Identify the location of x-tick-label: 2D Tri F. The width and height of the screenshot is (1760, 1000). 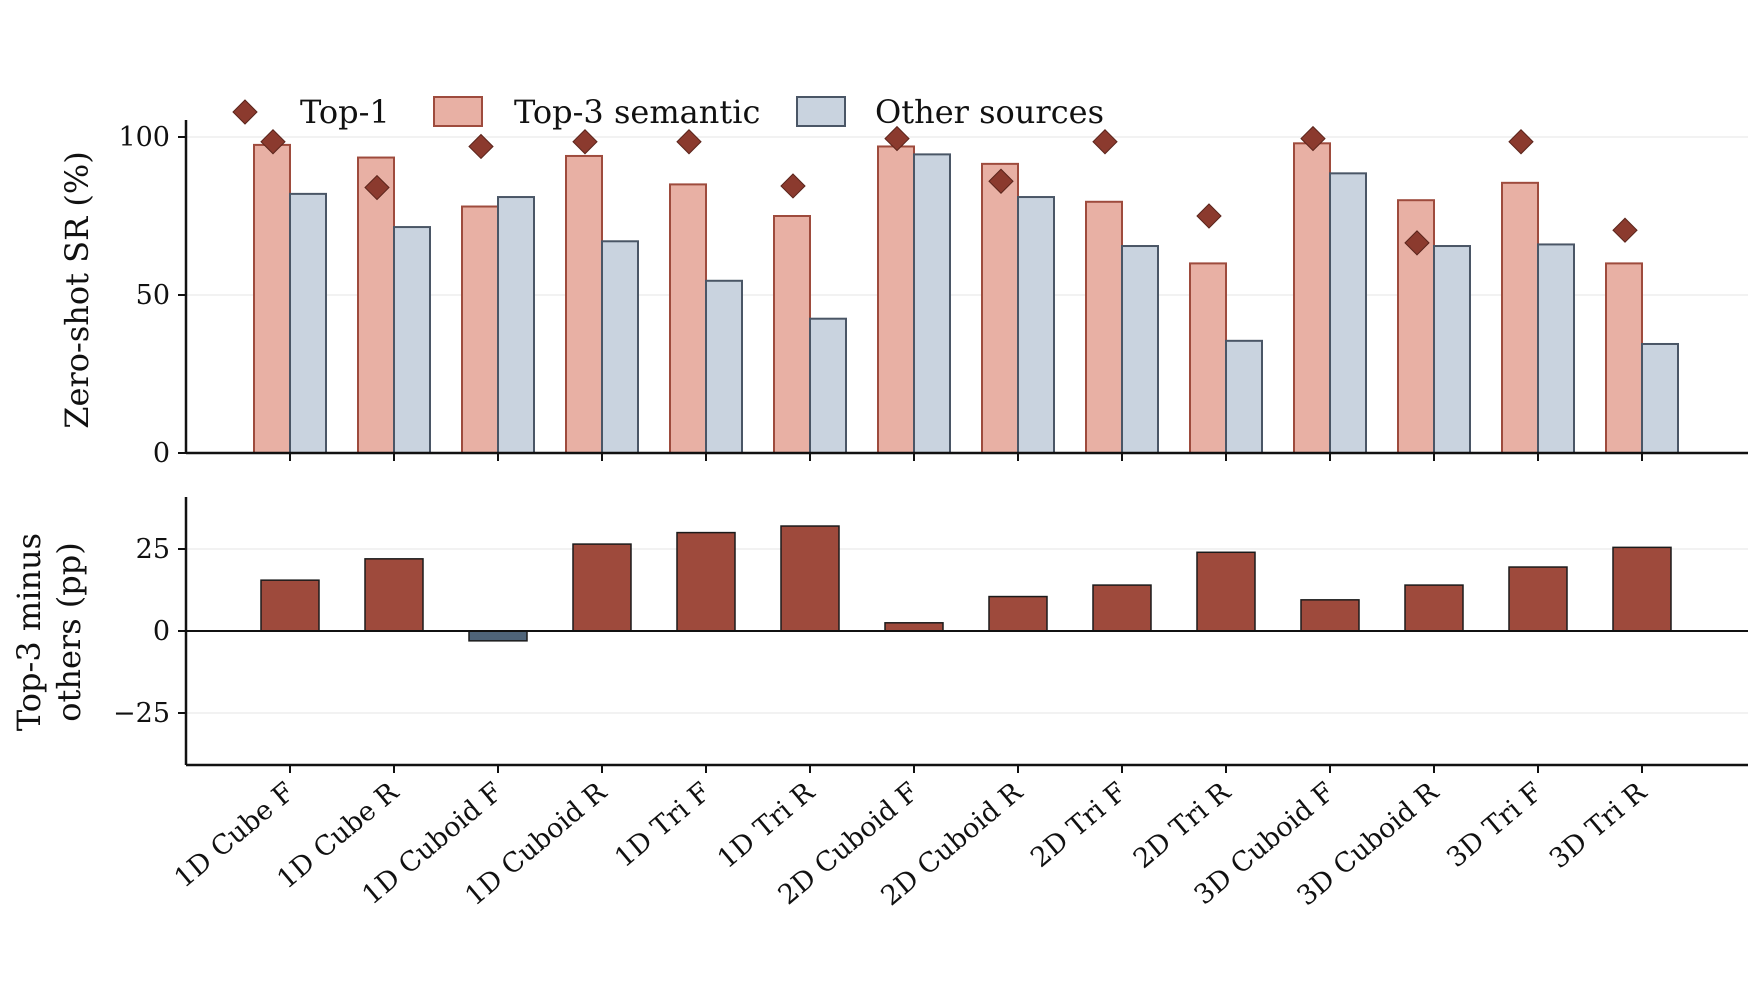
(1078, 825).